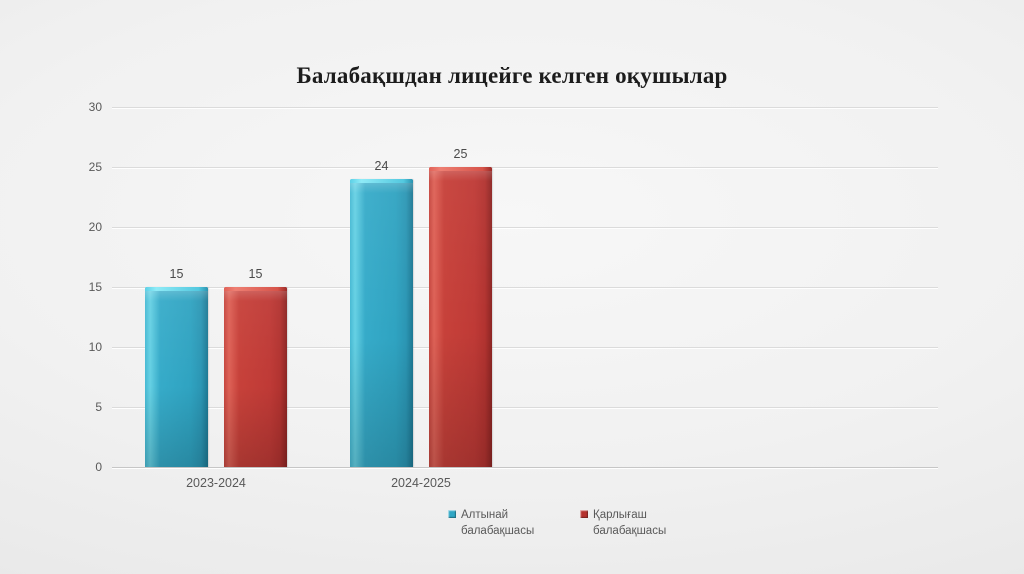  Describe the element at coordinates (421, 483) in the screenshot. I see `category-label: 2024-2025` at that location.